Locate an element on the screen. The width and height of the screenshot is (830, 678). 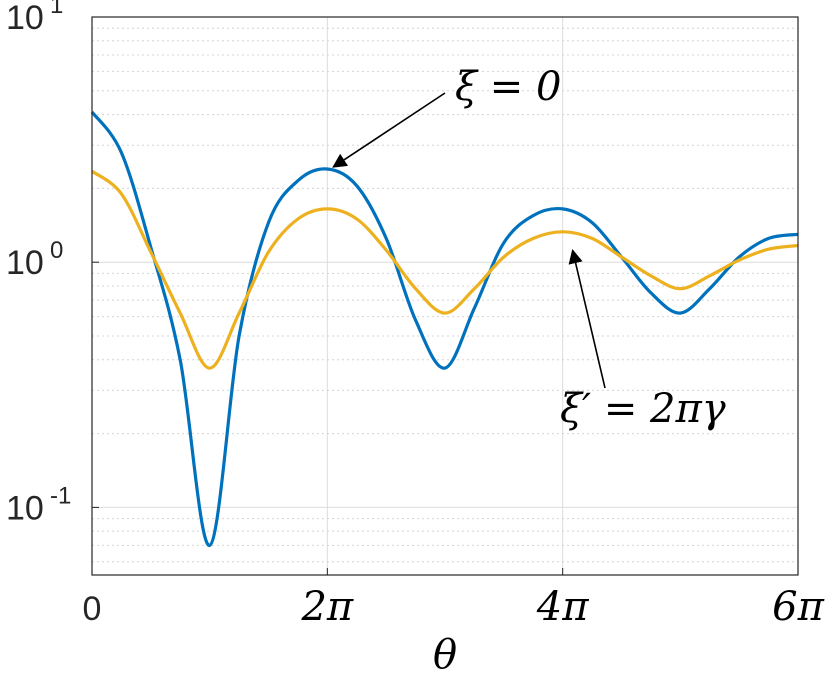
x-axis-label: θ is located at coordinates (445, 655).